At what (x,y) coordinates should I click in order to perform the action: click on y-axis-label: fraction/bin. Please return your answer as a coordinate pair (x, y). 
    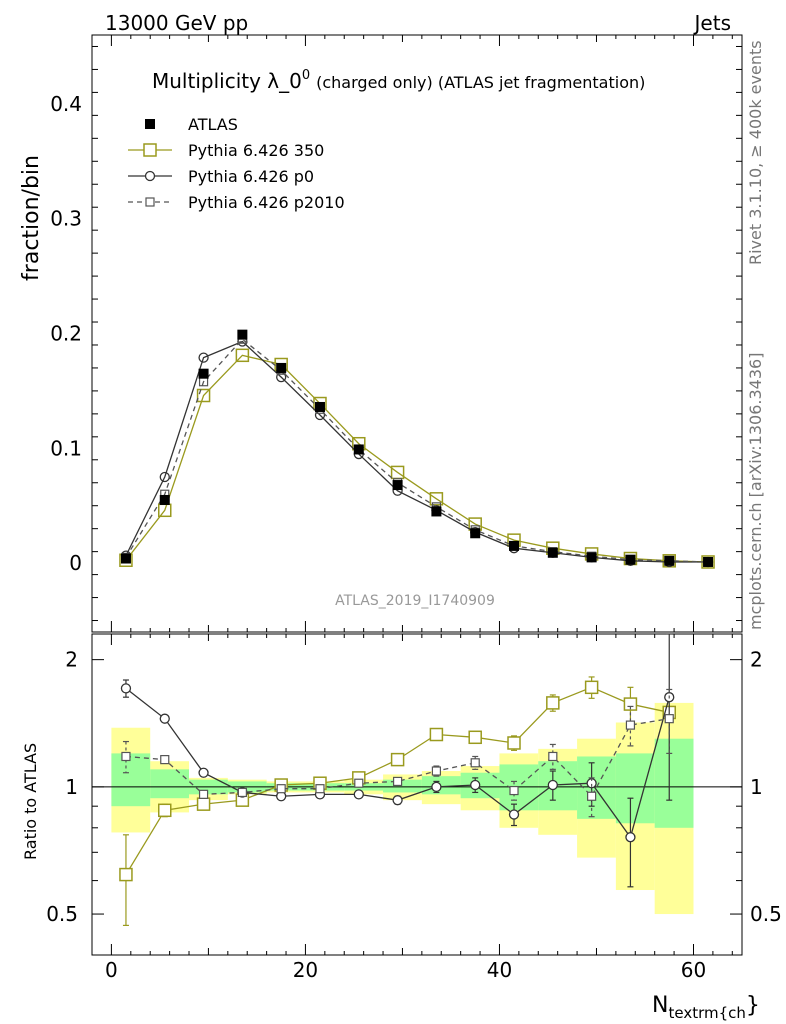
    Looking at the image, I should click on (31, 218).